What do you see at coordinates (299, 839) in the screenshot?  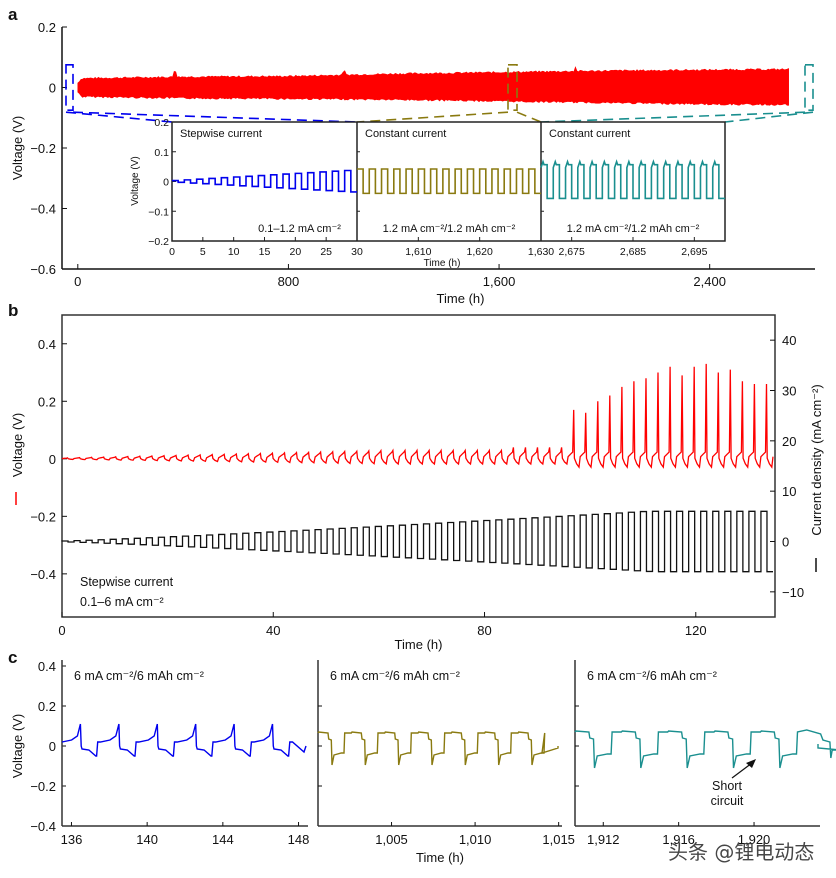 I see `x-tick-label-c: 148` at bounding box center [299, 839].